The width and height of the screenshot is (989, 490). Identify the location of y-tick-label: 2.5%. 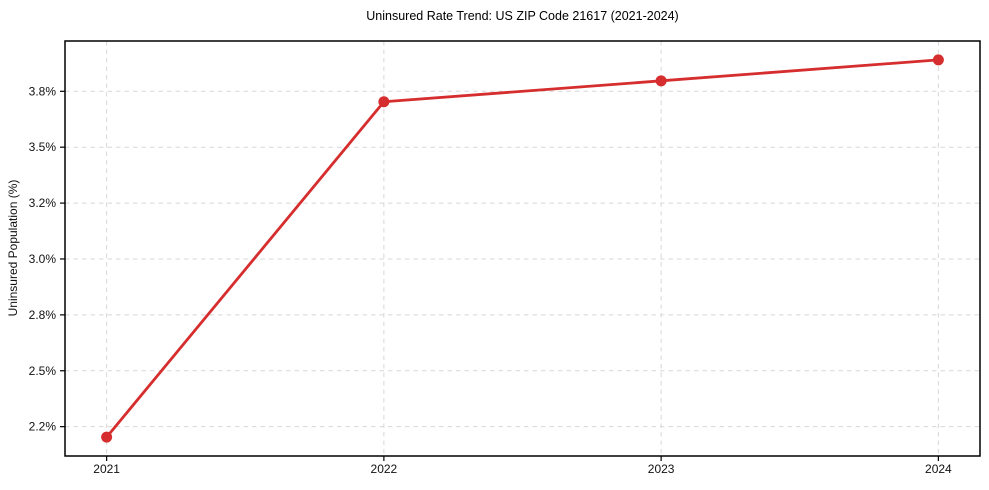
(43, 371).